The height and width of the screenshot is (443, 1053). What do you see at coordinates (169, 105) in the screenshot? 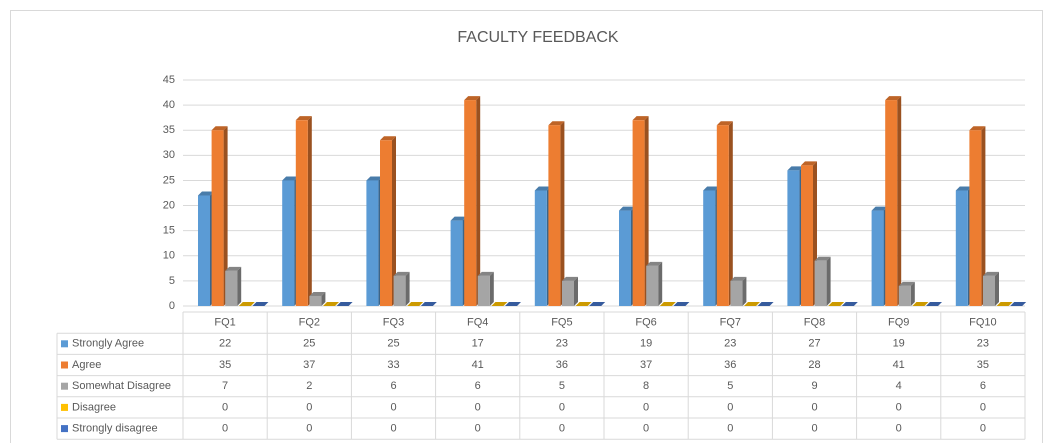
I see `y-tick-label: 40` at bounding box center [169, 105].